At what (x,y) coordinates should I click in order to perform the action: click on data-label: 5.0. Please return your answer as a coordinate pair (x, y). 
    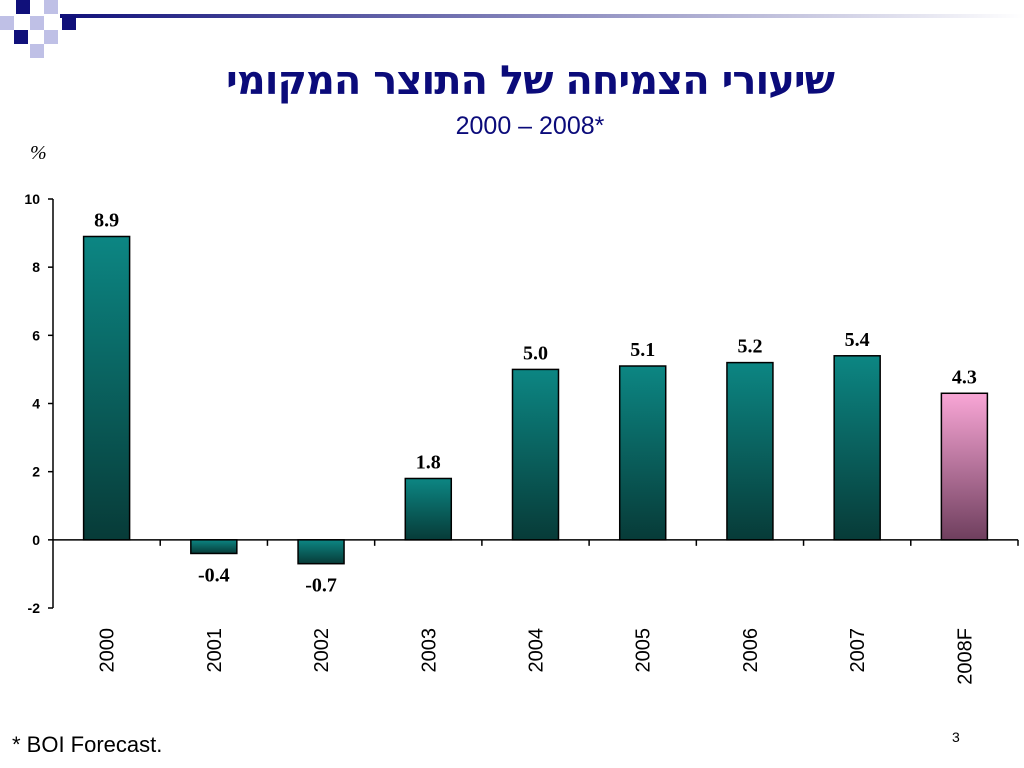
    Looking at the image, I should click on (535, 353).